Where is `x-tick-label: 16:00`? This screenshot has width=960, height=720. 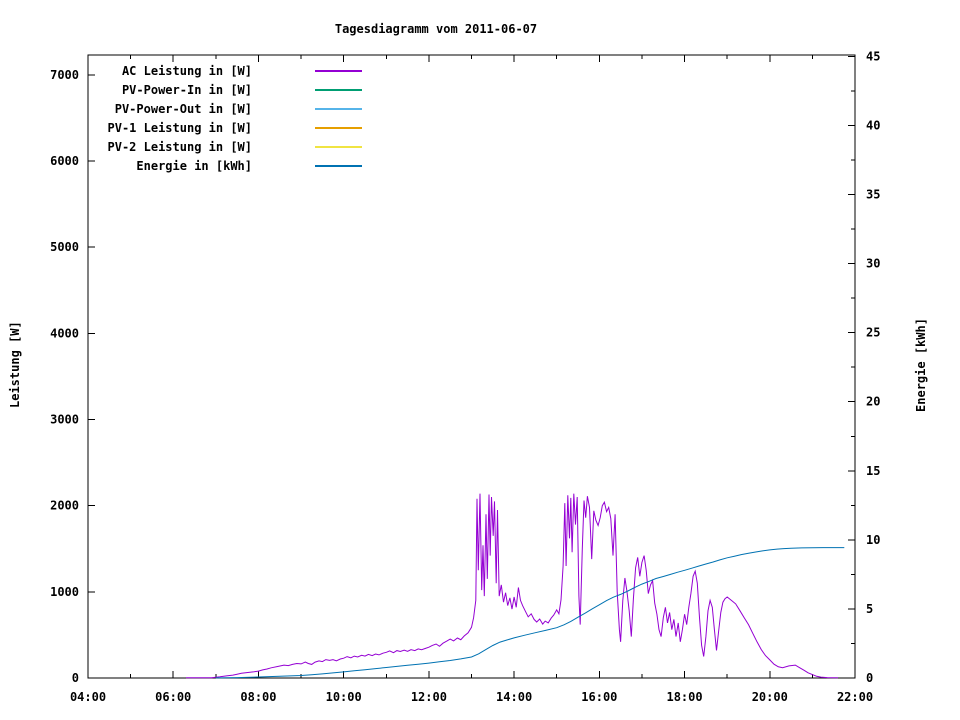 x-tick-label: 16:00 is located at coordinates (599, 697).